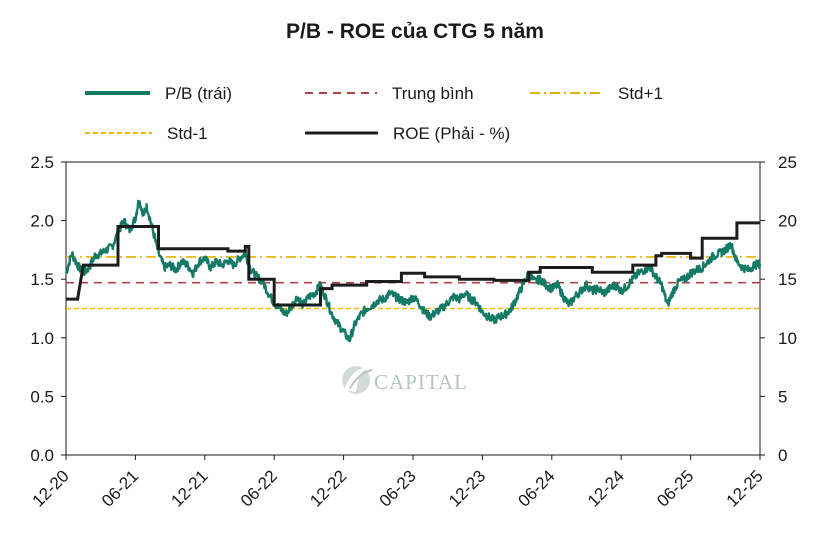 This screenshot has height=545, width=830. I want to click on legend-mean-label: Trung bình, so click(433, 93).